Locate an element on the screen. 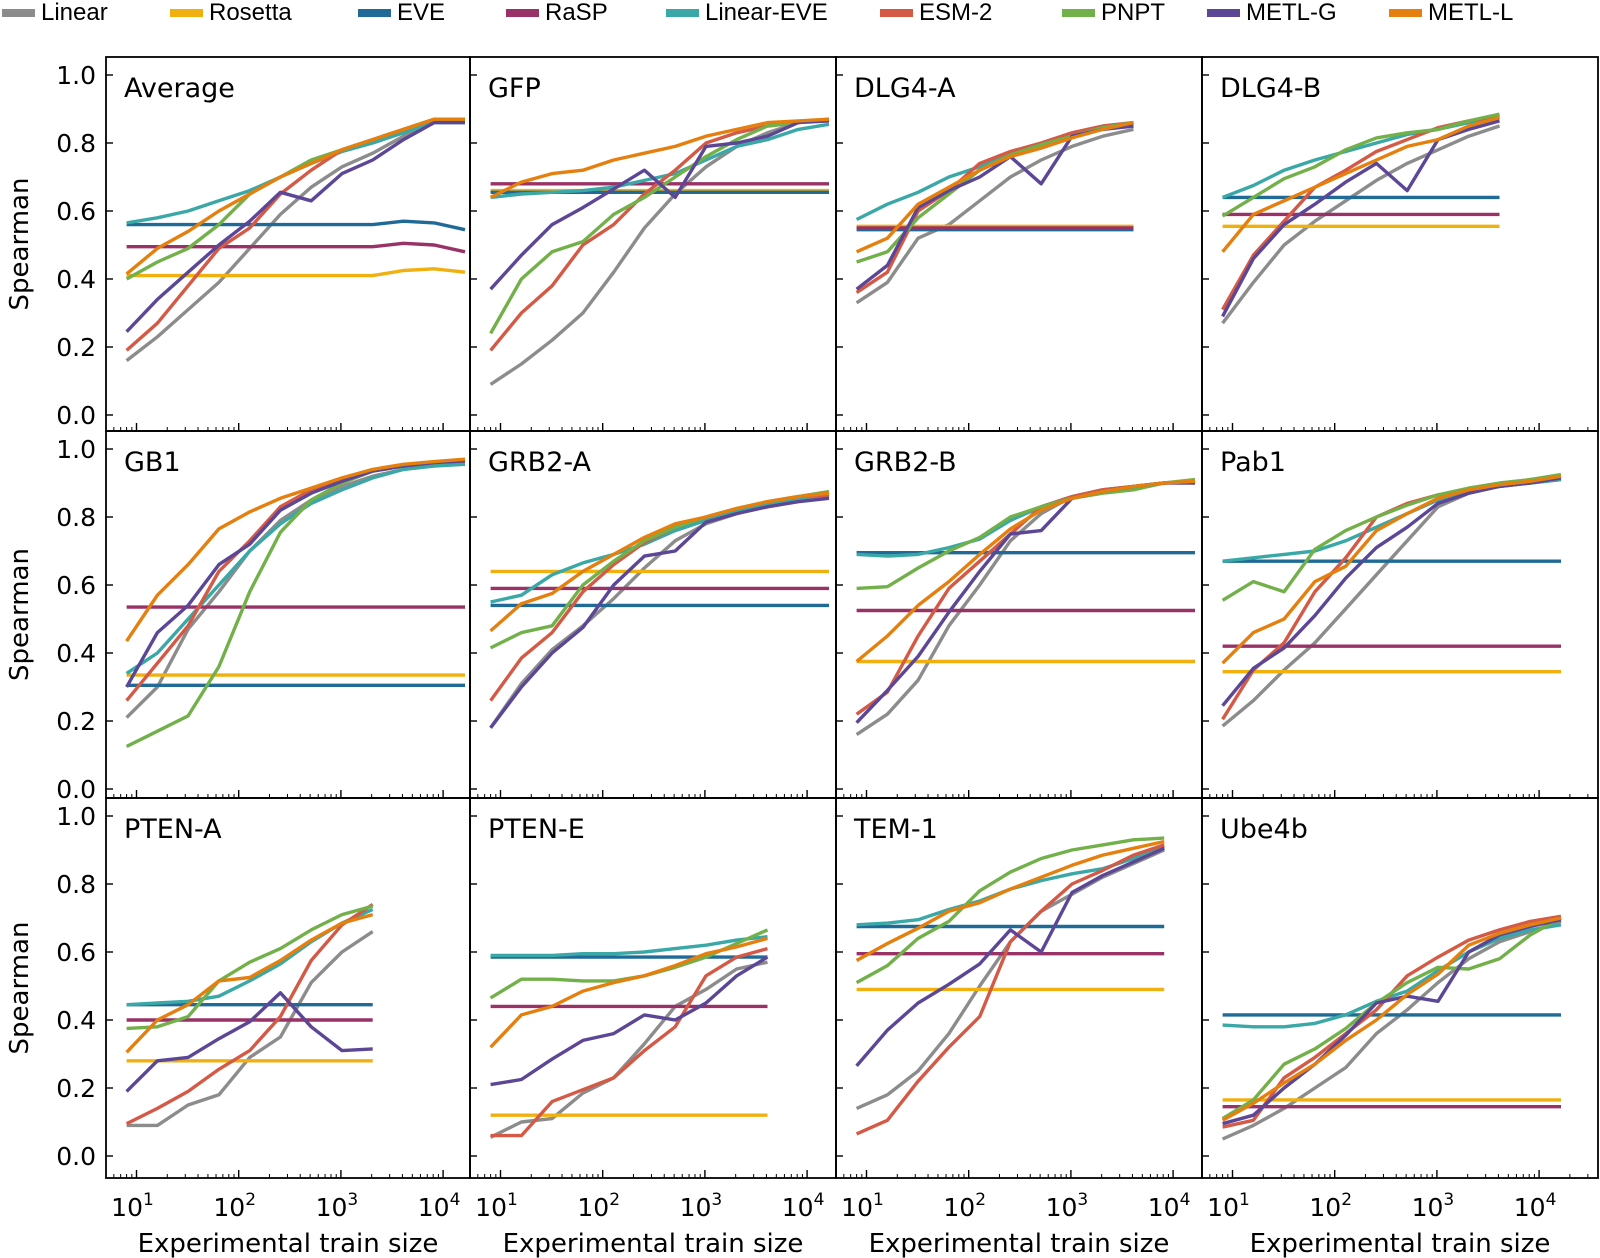  series-line-eve is located at coordinates (296, 225).